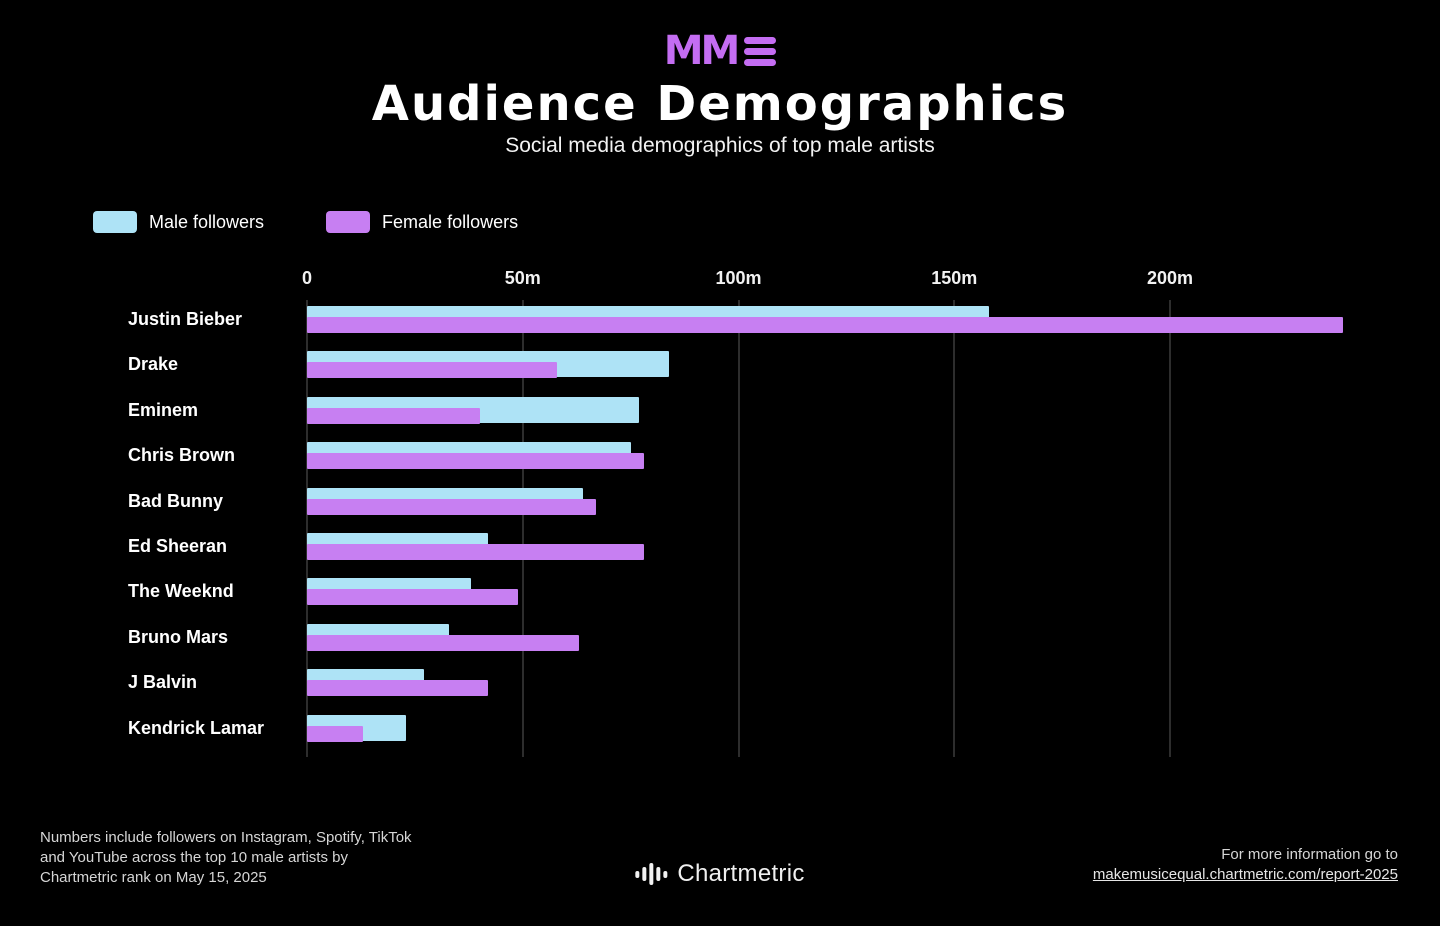 This screenshot has height=926, width=1440. What do you see at coordinates (153, 877) in the screenshot?
I see `footnote-line: Chartmetric rank on May 15, 2025` at bounding box center [153, 877].